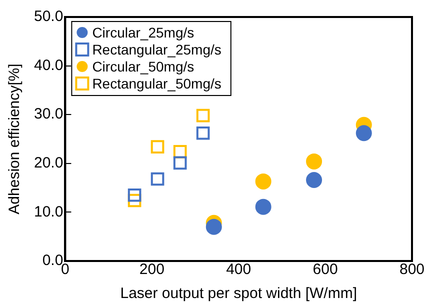 The width and height of the screenshot is (432, 303). Describe the element at coordinates (49, 114) in the screenshot. I see `y-tick-label: 30.0` at that location.